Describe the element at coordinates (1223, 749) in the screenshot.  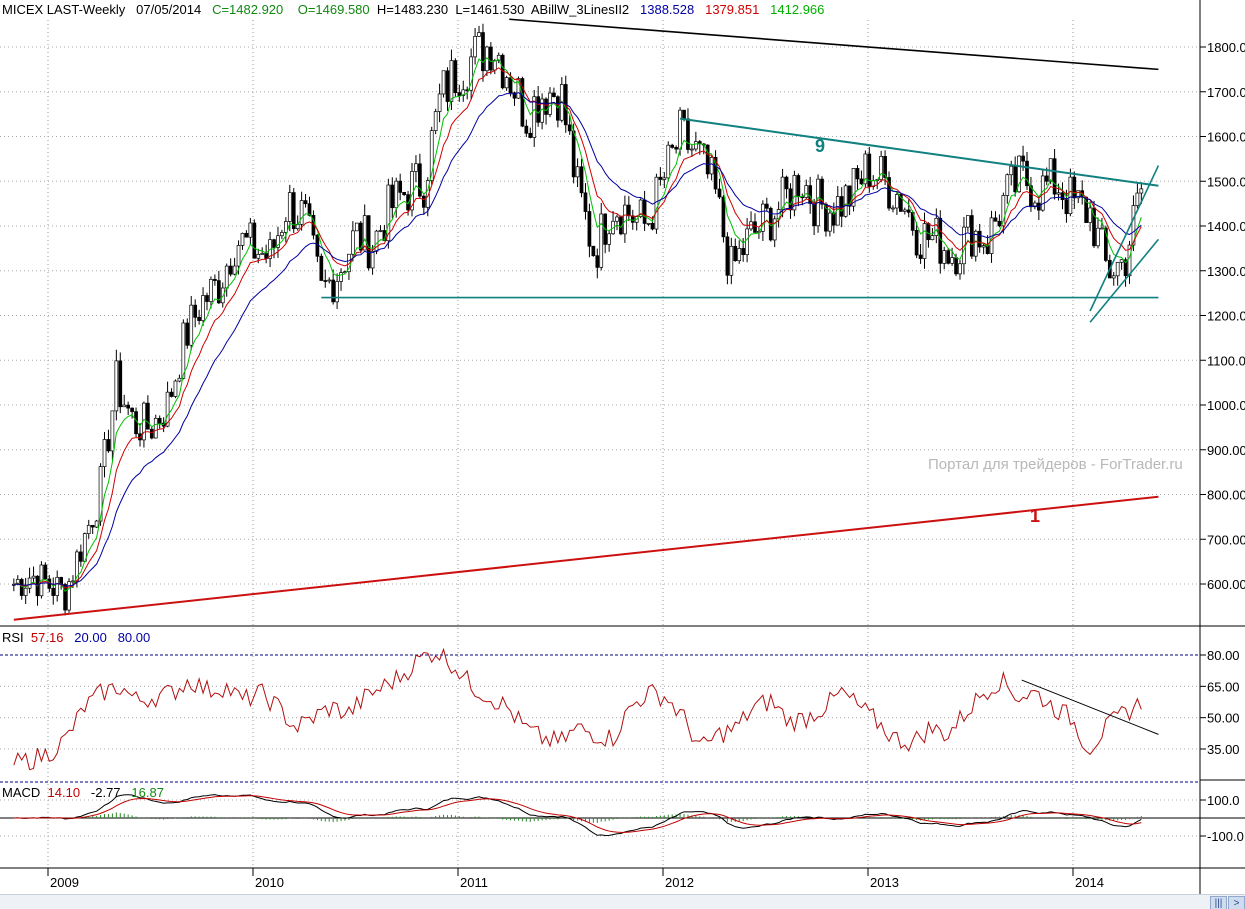
I see `rsi-tick-label: 35.00` at that location.